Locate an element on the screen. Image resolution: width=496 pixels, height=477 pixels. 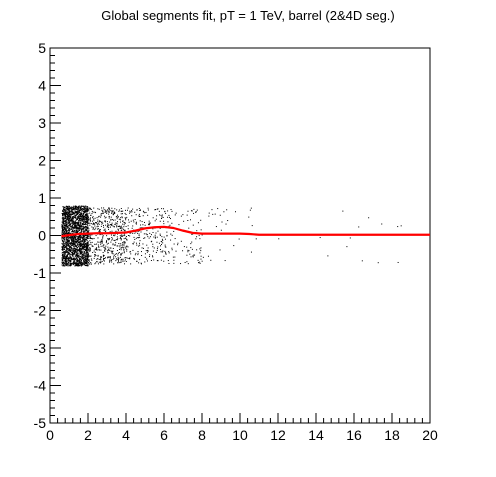
scatter-points is located at coordinates (231, 236).